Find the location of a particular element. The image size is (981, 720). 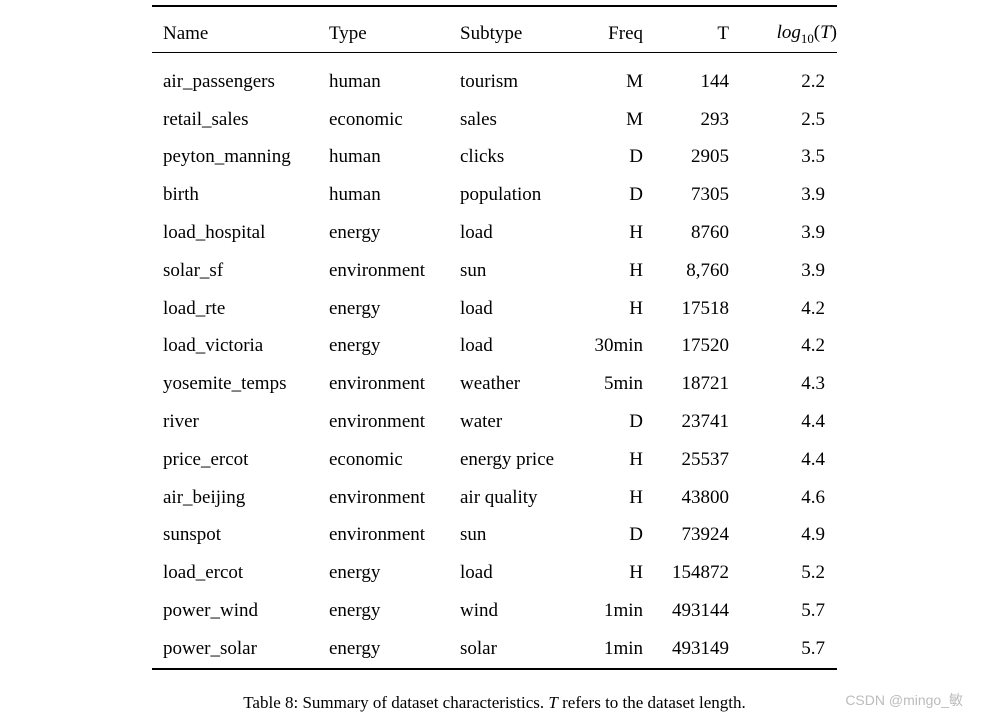

caption-suffix: refers to the dataset length. is located at coordinates (651, 702).